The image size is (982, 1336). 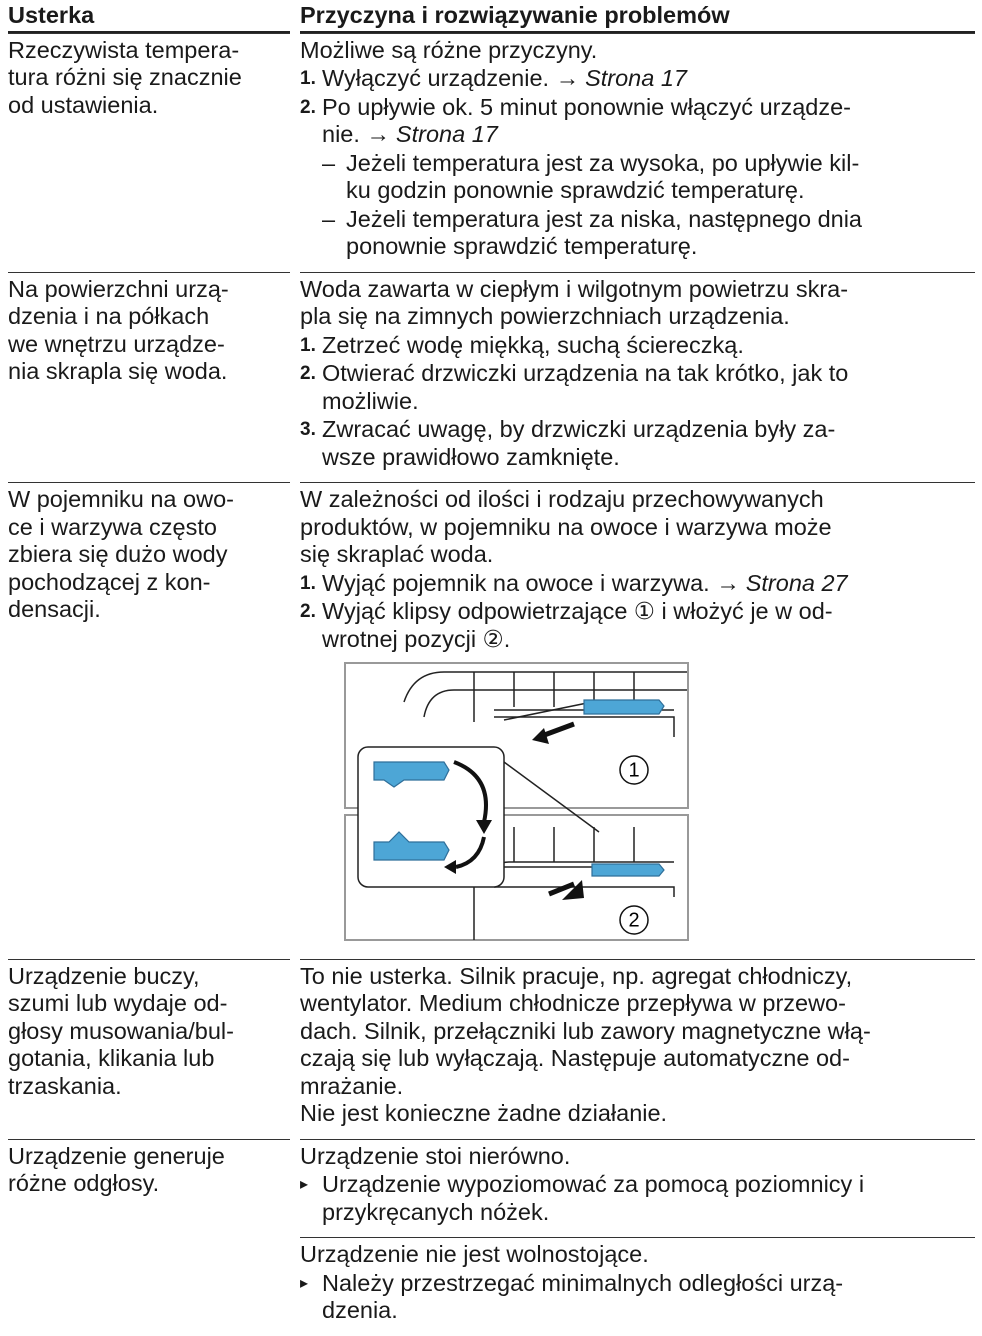 What do you see at coordinates (109, 316) in the screenshot?
I see `text-line: dzenia i na półkach` at bounding box center [109, 316].